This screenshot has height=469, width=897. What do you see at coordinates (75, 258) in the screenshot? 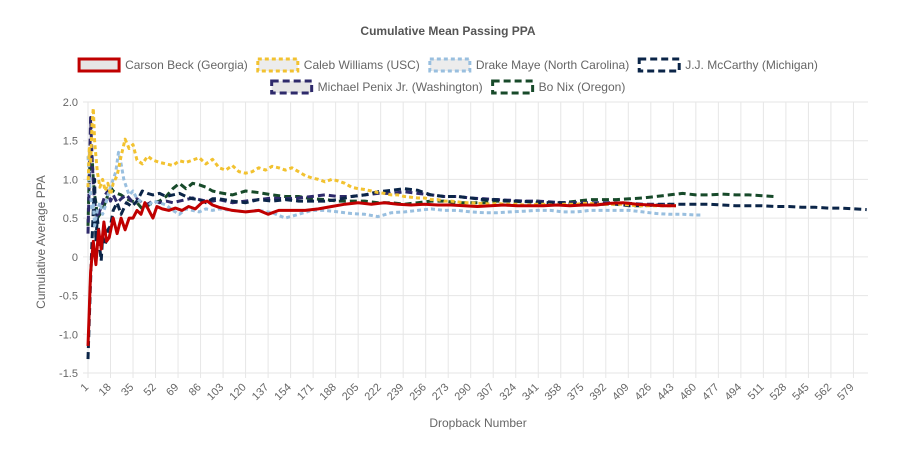
I see `y-tick-label: 0` at bounding box center [75, 258].